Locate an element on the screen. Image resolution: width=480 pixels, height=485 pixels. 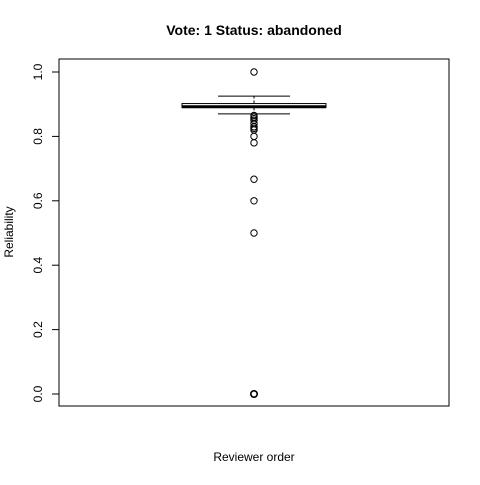
y-tick-label: 0.8 is located at coordinates (38, 136).